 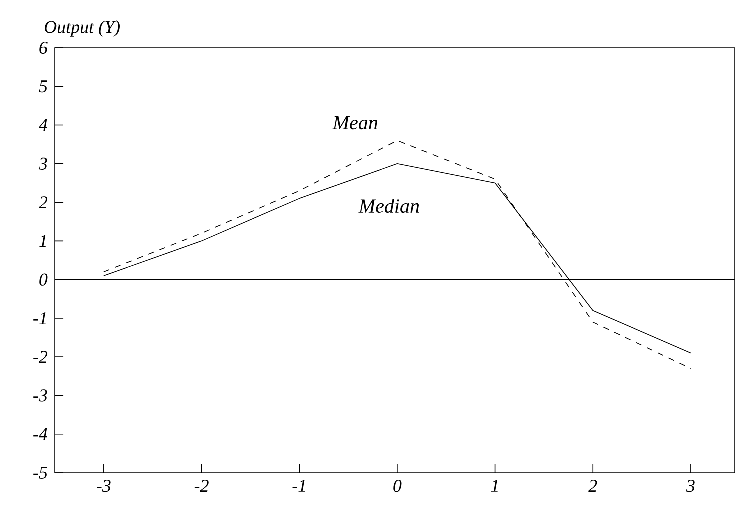 What do you see at coordinates (44, 280) in the screenshot?
I see `y-tick-label: 0` at bounding box center [44, 280].